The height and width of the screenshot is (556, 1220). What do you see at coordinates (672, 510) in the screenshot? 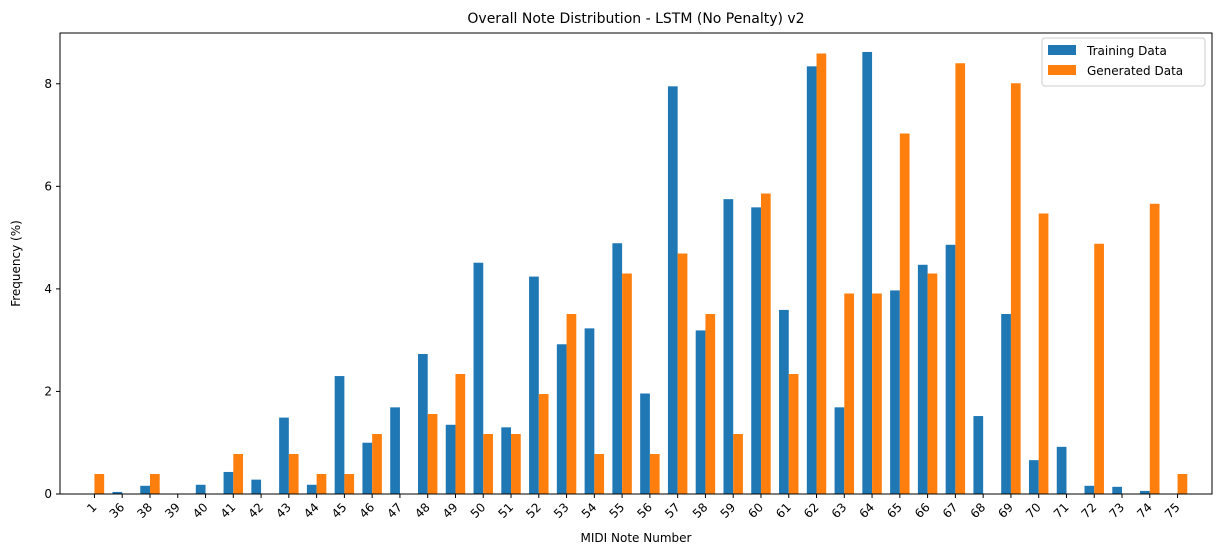
I see `x-tick-label: 57` at bounding box center [672, 510].